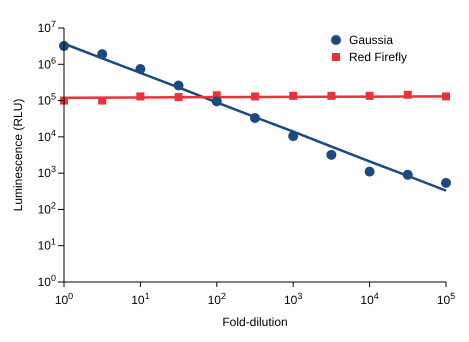 This screenshot has width=469, height=342. I want to click on y-tick-label: 10$^{6}$, so click(47, 63).